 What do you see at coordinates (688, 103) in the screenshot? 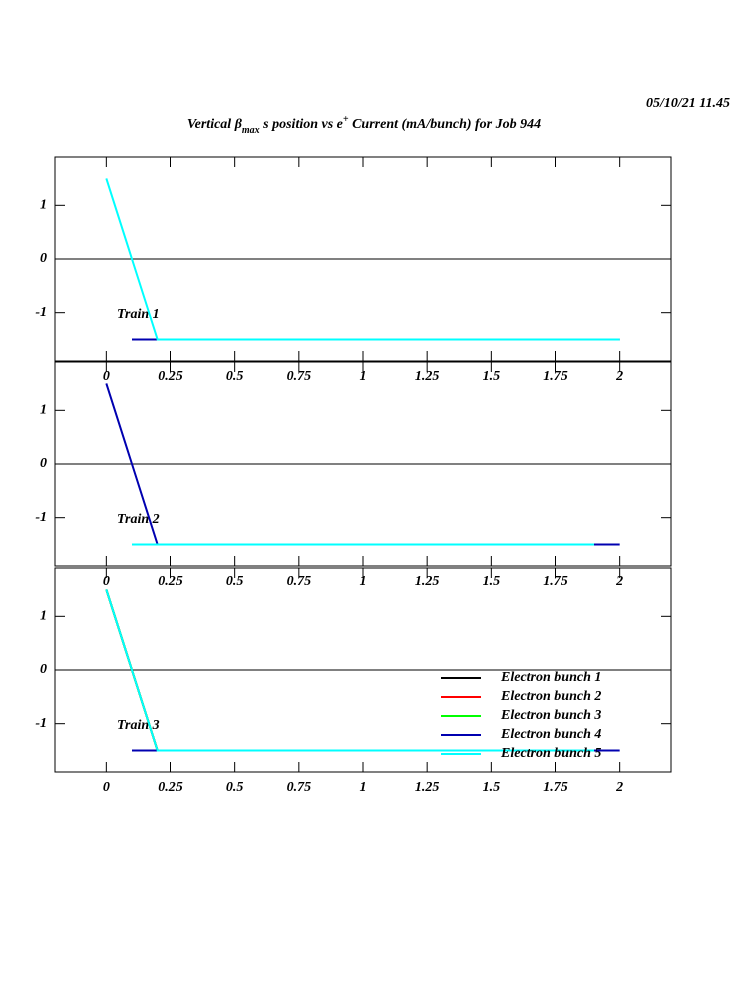
I see `date: 05/10/21 11.45` at bounding box center [688, 103].